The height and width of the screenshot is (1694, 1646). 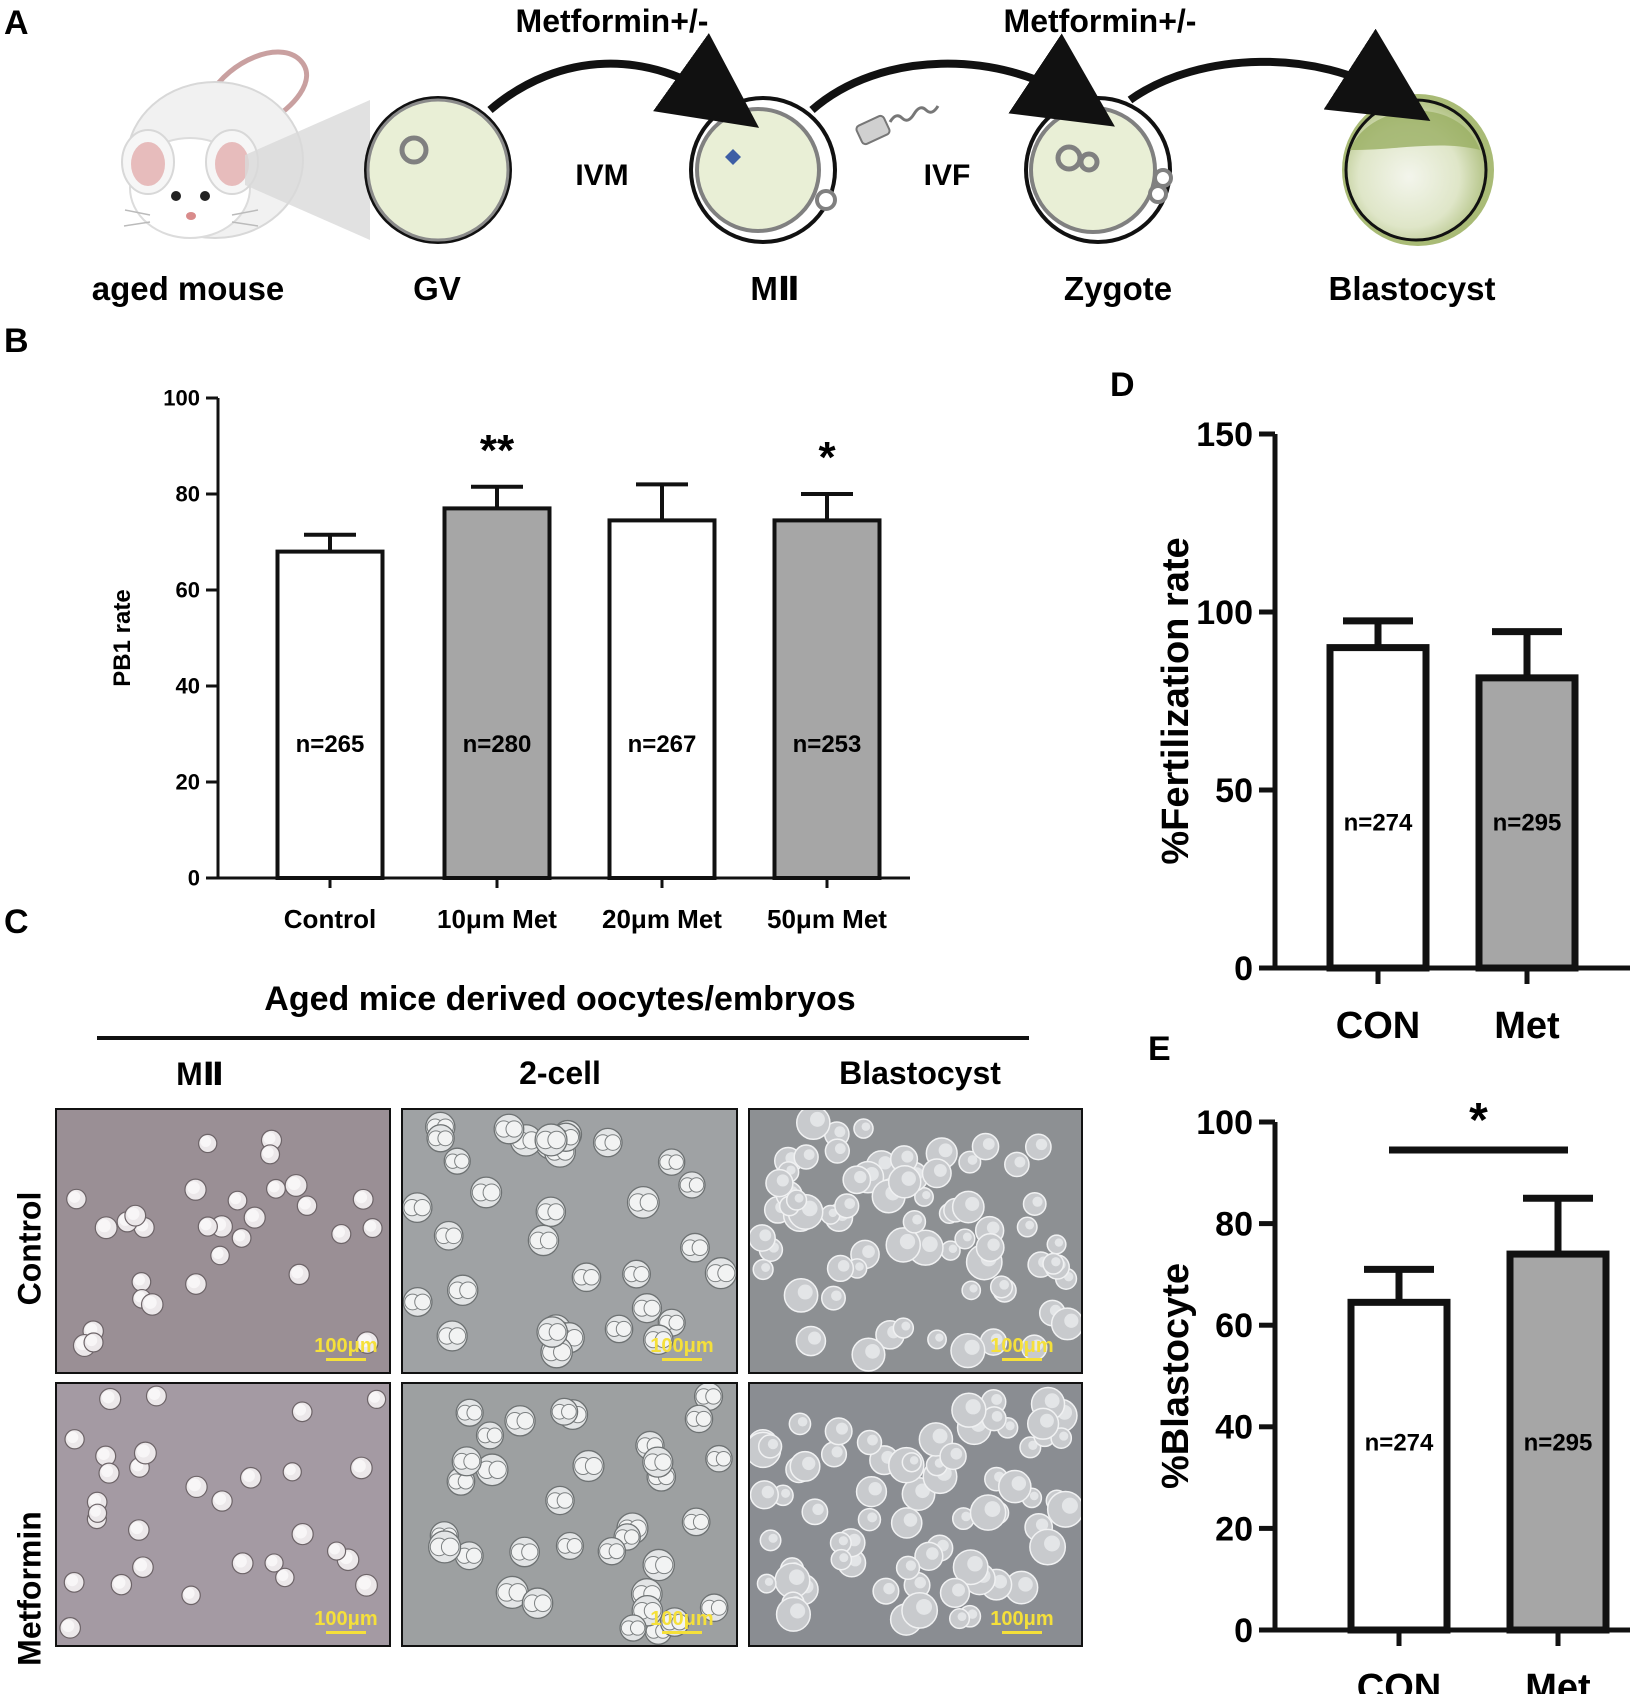 What do you see at coordinates (346, 1619) in the screenshot?
I see `scale-label: 100μm` at bounding box center [346, 1619].